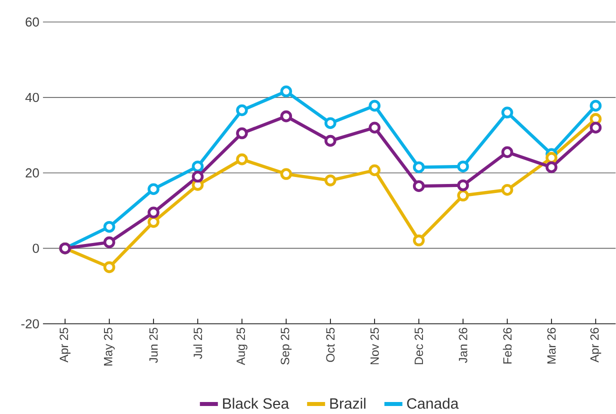 Image resolution: width=616 pixels, height=414 pixels. Describe the element at coordinates (348, 403) in the screenshot. I see `legend-label: Brazil` at that location.